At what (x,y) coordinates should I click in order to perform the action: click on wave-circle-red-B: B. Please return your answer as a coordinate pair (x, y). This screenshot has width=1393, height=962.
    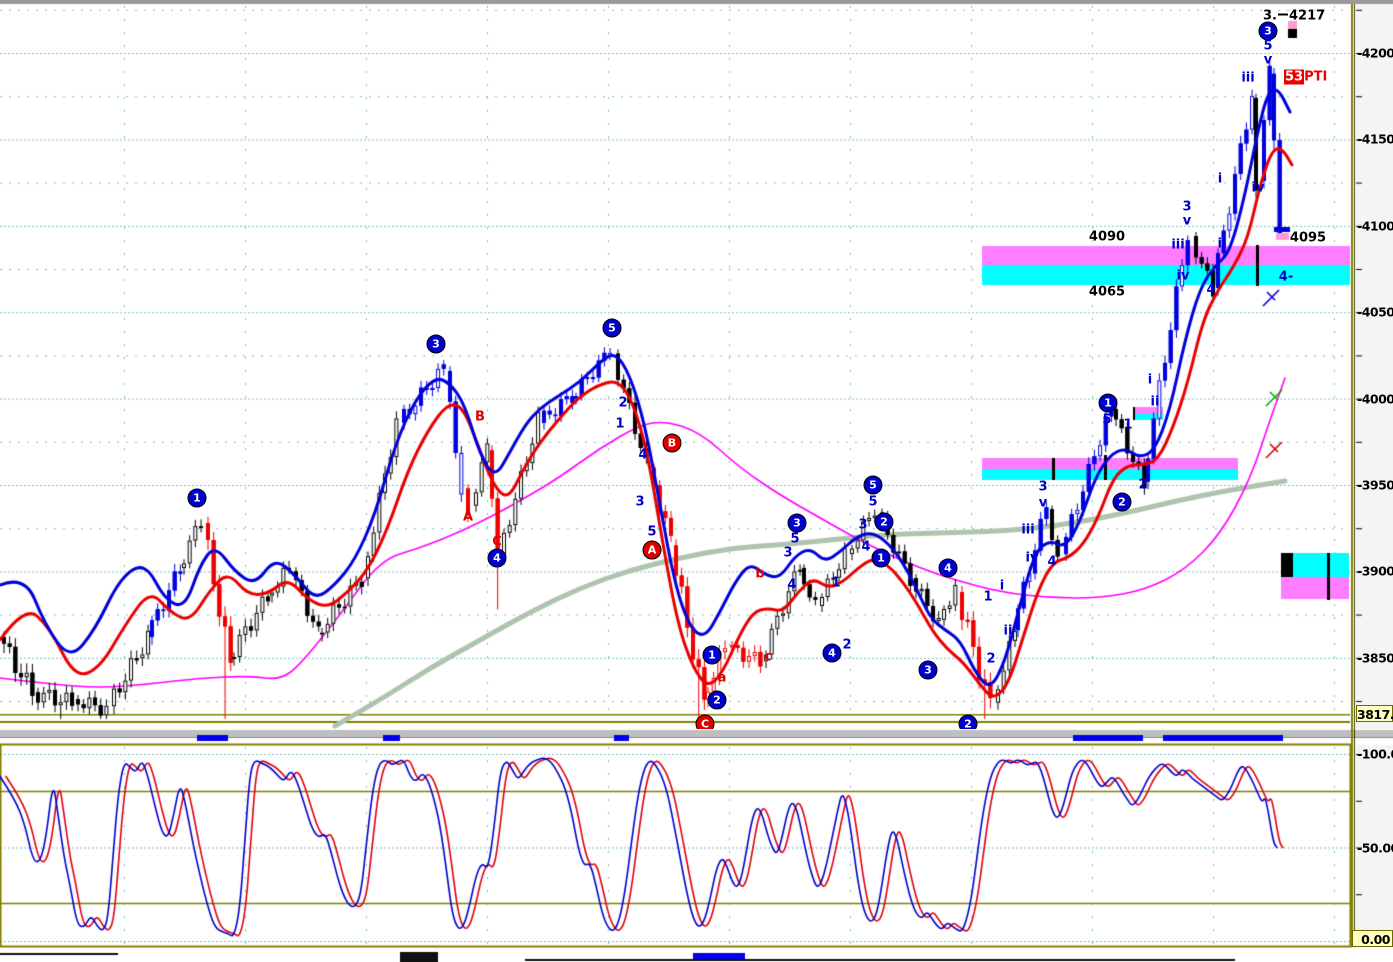
    Looking at the image, I should click on (672, 443).